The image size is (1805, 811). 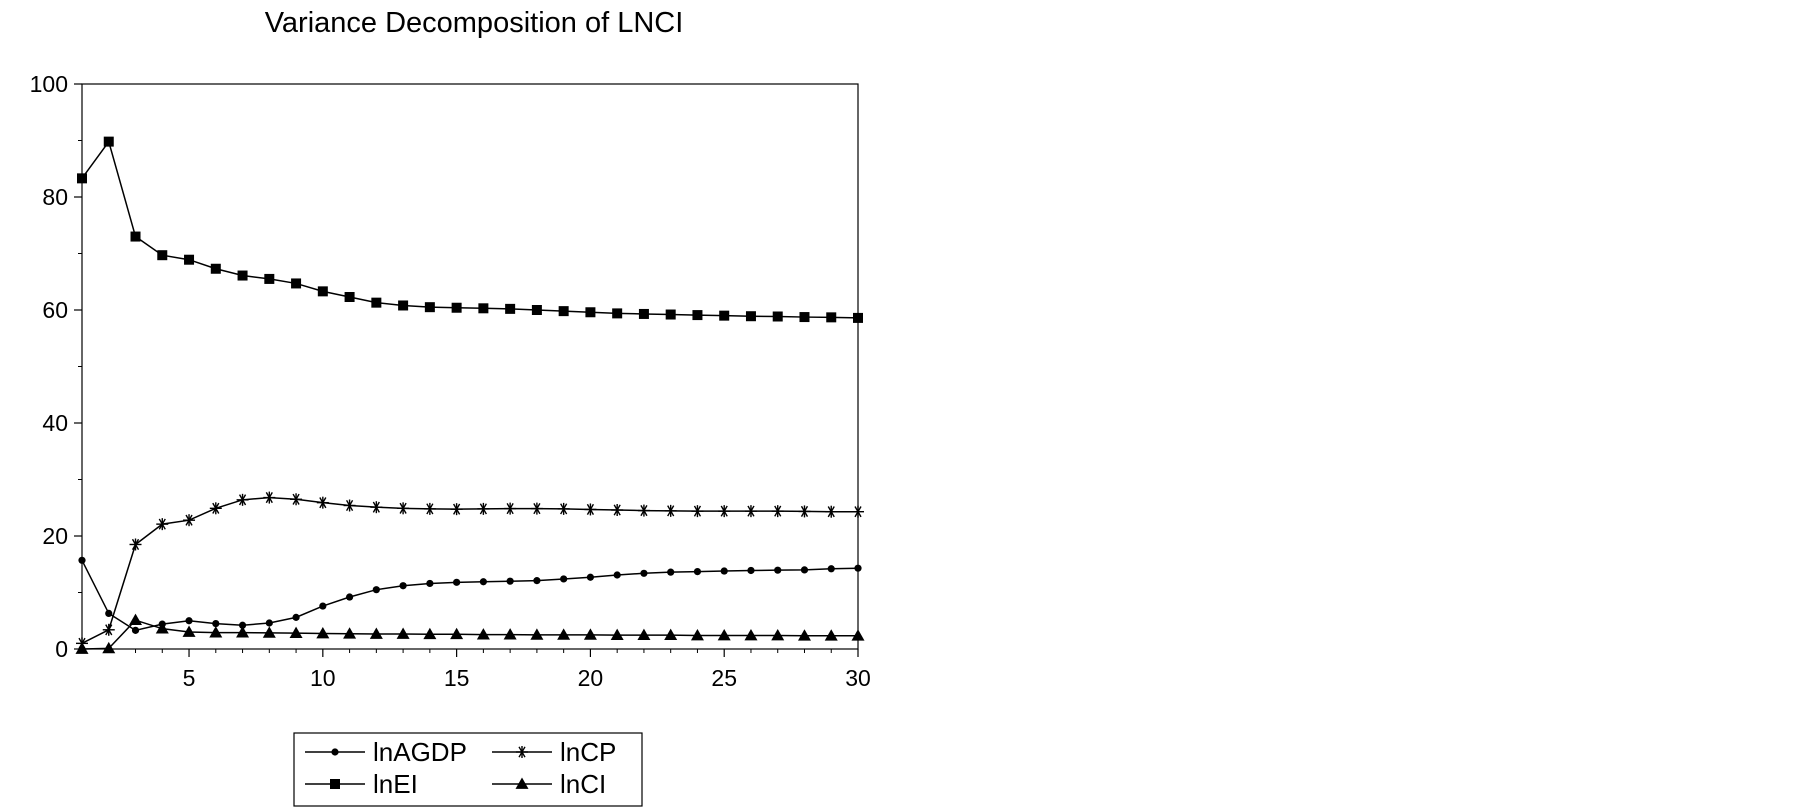 I want to click on y-tick-label: 20, so click(x=55, y=536).